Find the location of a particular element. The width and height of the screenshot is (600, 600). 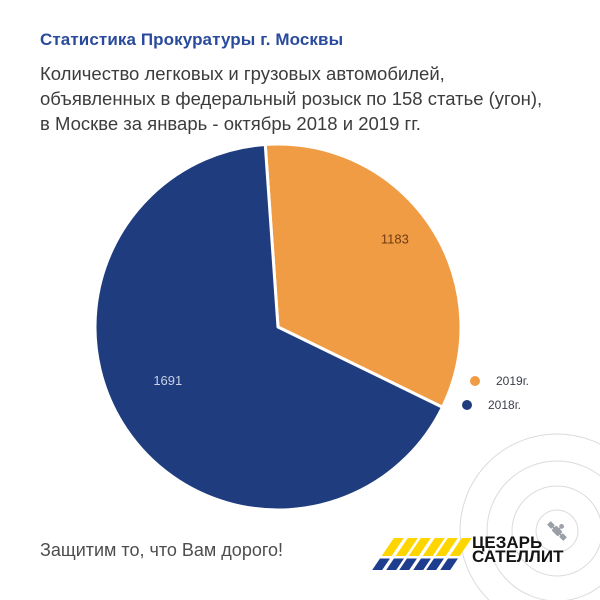

logo-line-2: САТЕЛЛИТ is located at coordinates (518, 556).